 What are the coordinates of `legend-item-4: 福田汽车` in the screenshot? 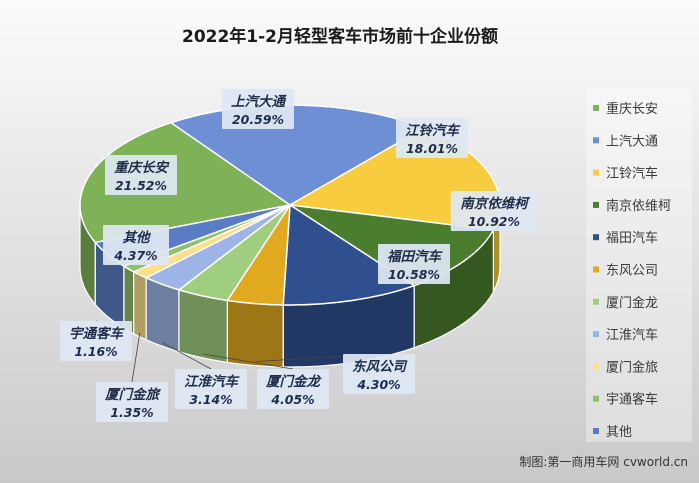 It's located at (632, 238).